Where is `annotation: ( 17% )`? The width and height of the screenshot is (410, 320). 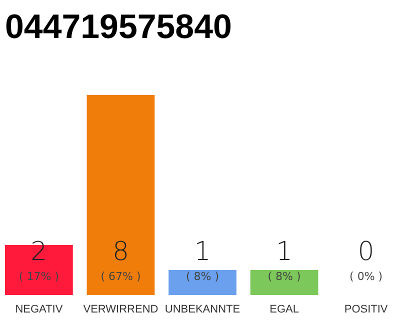
annotation: ( 17% ) is located at coordinates (38, 276).